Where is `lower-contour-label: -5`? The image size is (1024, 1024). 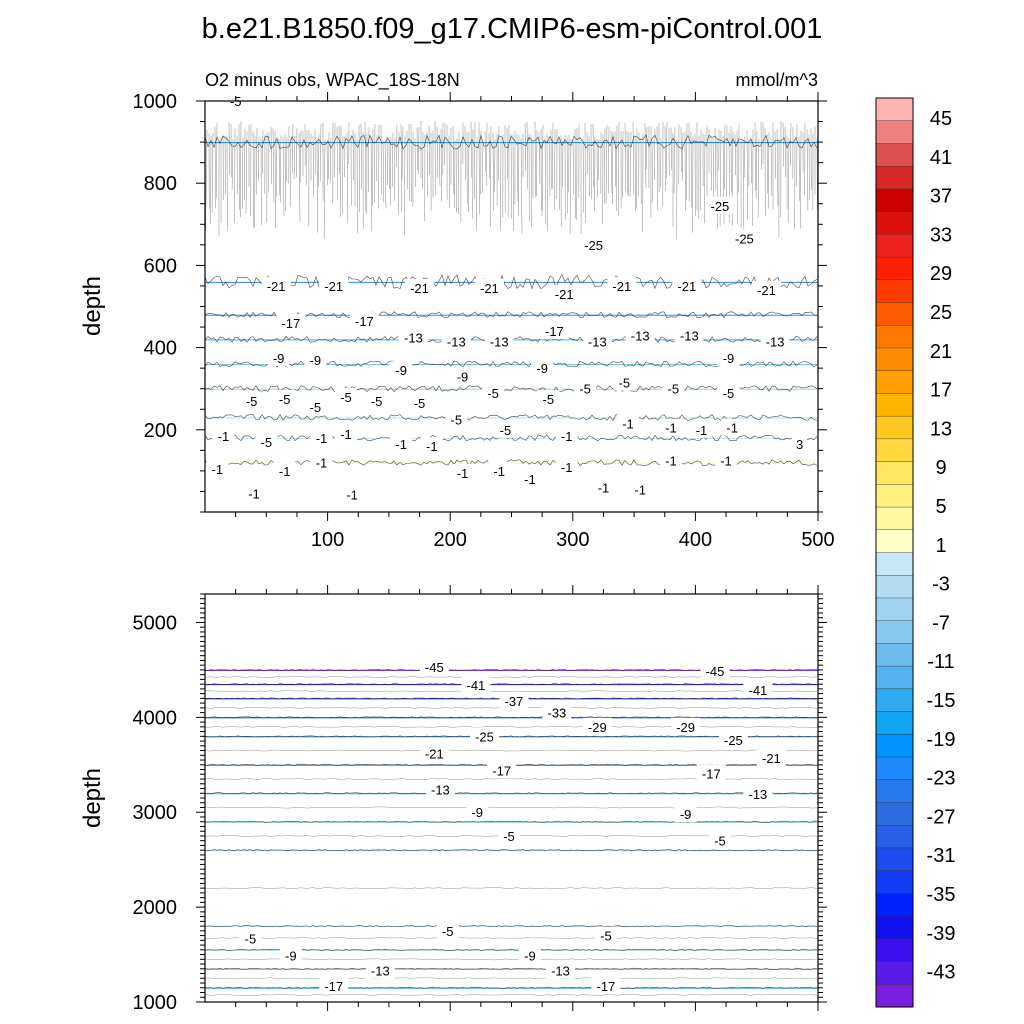
lower-contour-label: -5 is located at coordinates (448, 931).